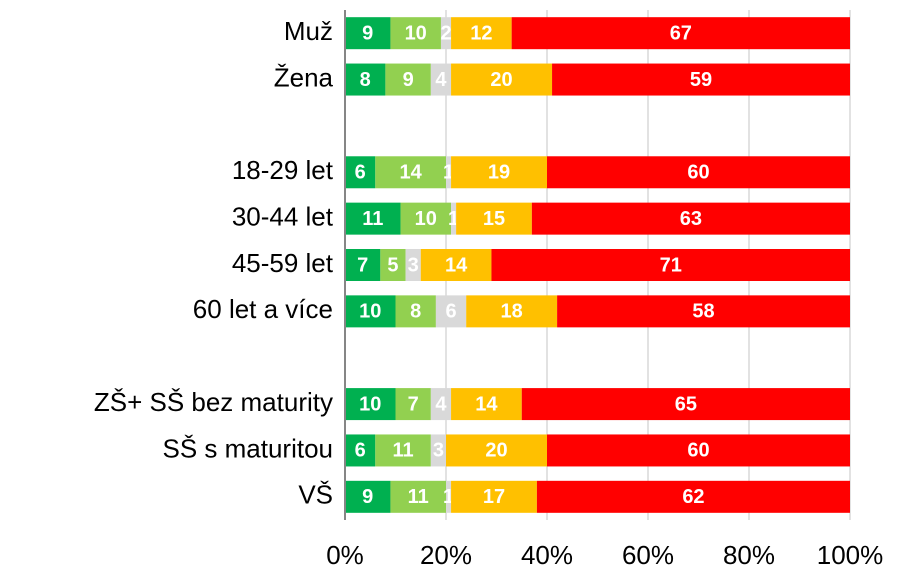 The height and width of the screenshot is (584, 908). I want to click on x-tick-label: 20%, so click(446, 555).